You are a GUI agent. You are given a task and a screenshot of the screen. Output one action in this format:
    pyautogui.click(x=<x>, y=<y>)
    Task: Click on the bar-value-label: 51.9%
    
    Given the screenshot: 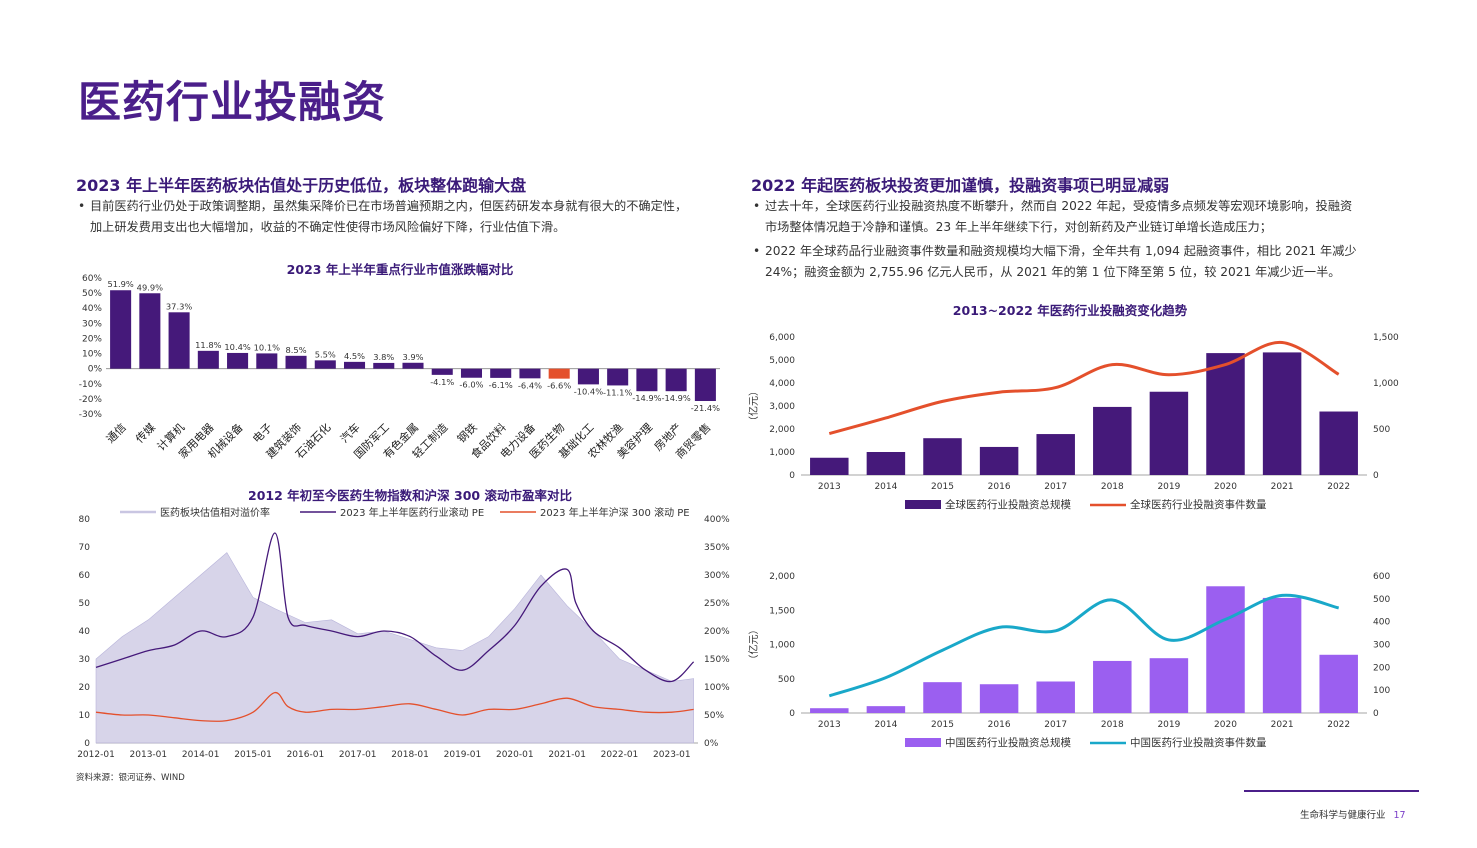 What is the action you would take?
    pyautogui.click(x=120, y=284)
    